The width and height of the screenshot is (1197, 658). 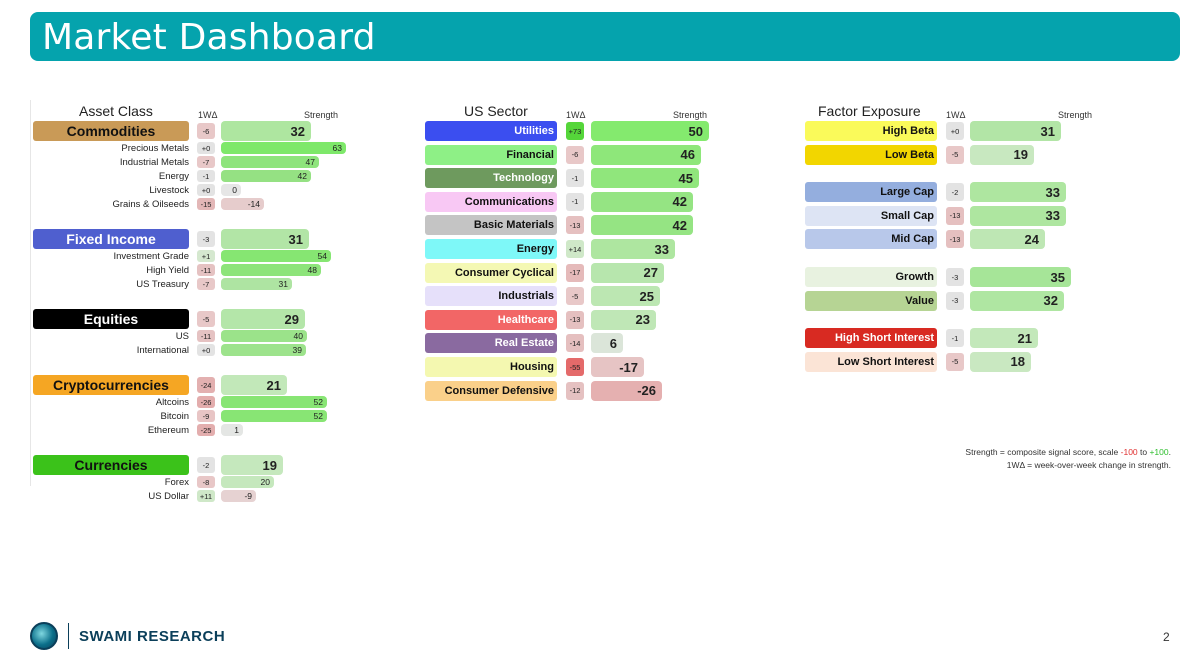 I want to click on asset-item-strength-bar: 1, so click(x=232, y=430).